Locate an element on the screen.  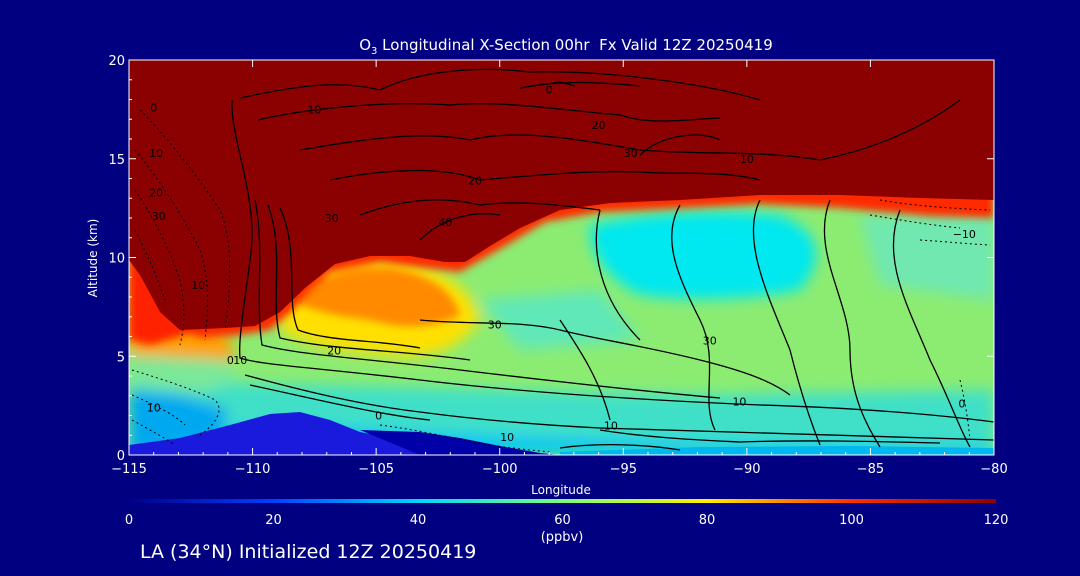
colorbar-tick-label: 60 is located at coordinates (562, 520).